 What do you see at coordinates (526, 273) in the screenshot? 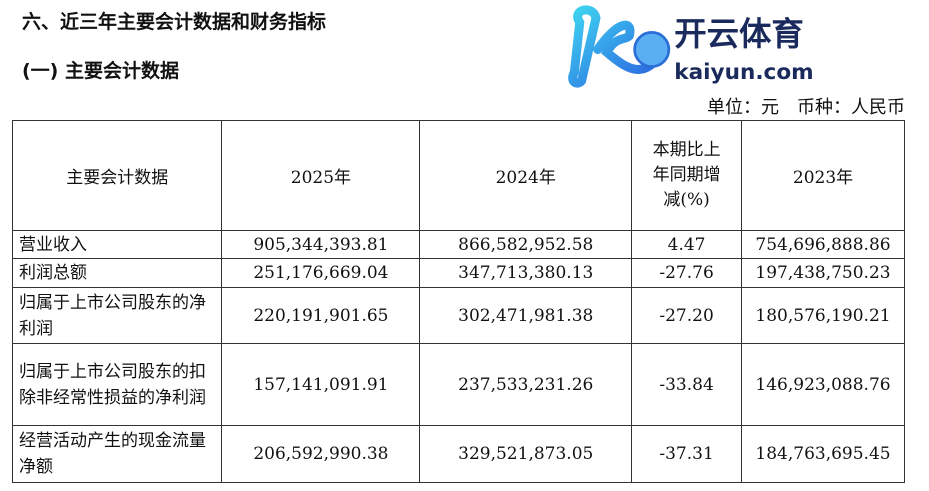
I see `value-2024: 347,713,380.13` at bounding box center [526, 273].